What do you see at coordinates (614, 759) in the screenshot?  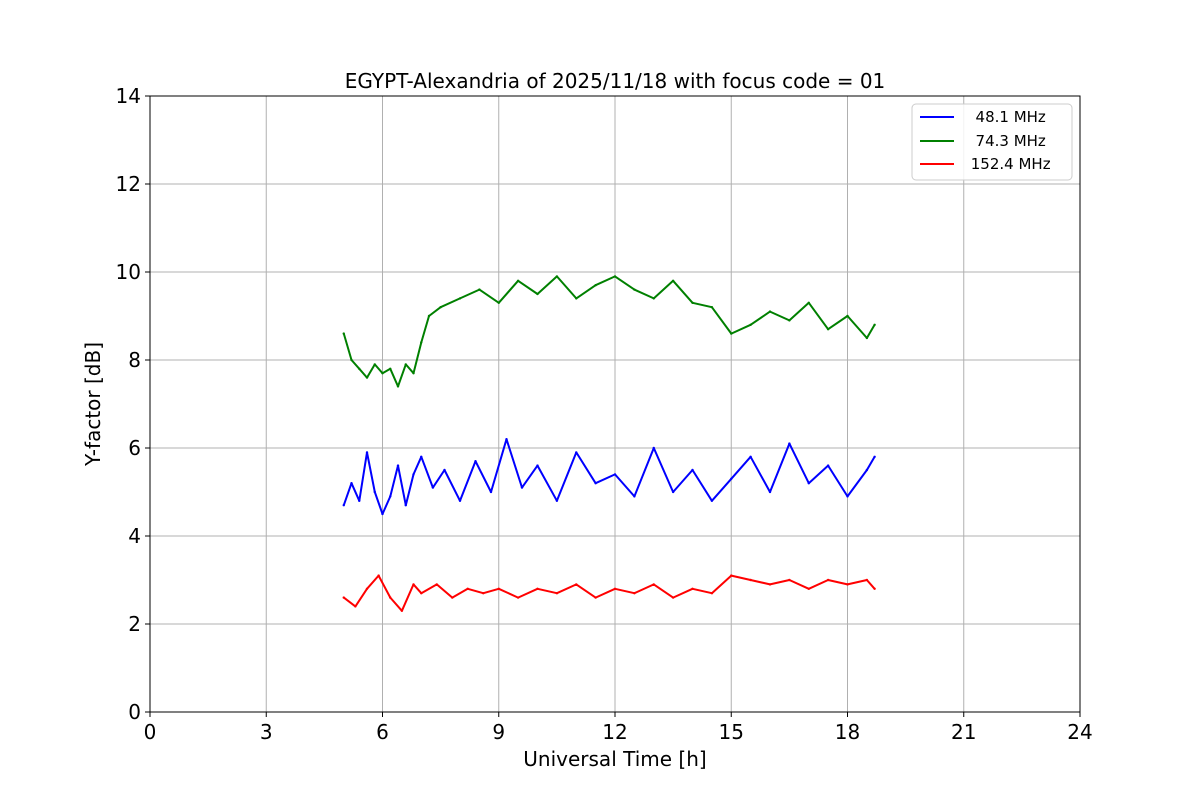 I see `x-axis-label: Universal Time [h]` at bounding box center [614, 759].